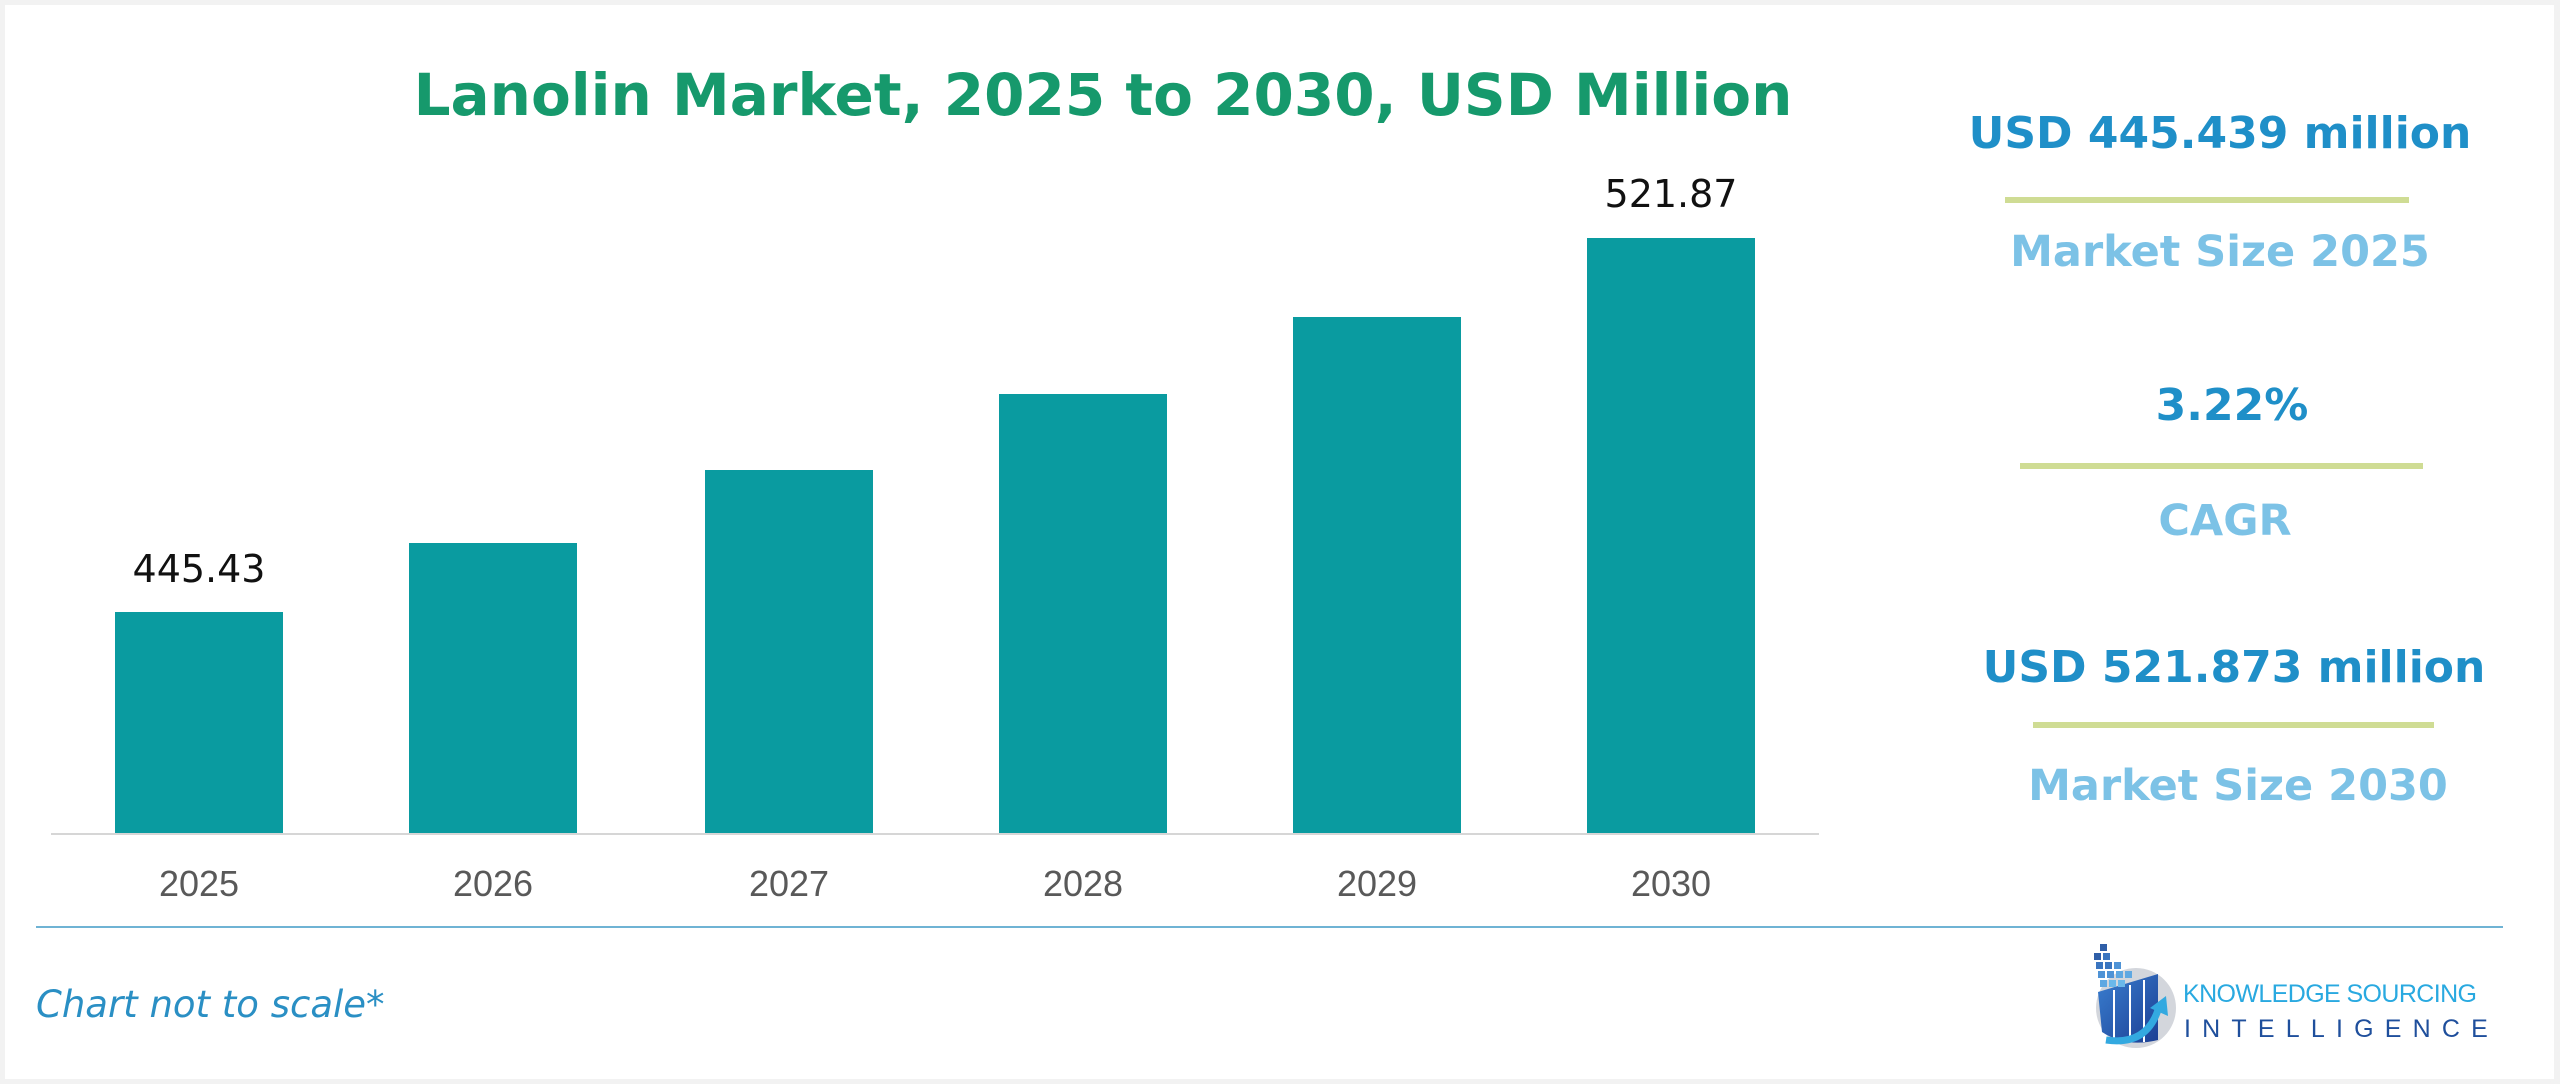 The image size is (2560, 1084). Describe the element at coordinates (935, 834) in the screenshot. I see `x-axis-line` at that location.